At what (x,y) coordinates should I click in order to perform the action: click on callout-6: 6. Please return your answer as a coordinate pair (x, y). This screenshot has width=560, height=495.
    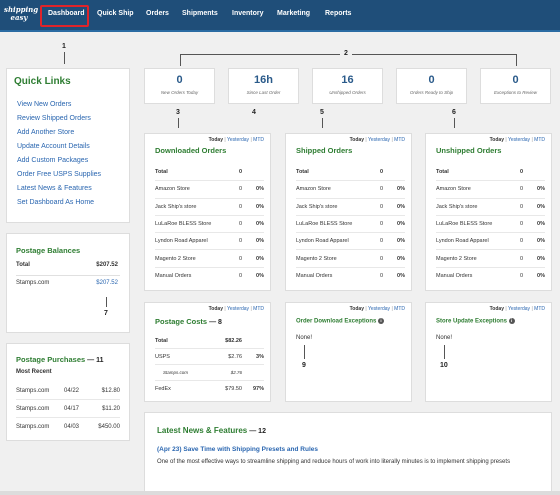
    Looking at the image, I should click on (454, 112).